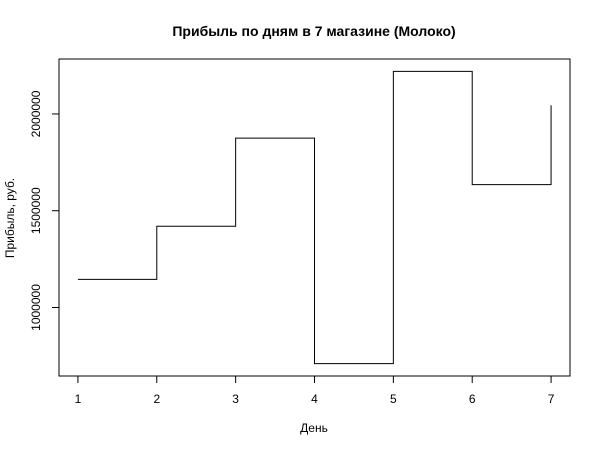  Describe the element at coordinates (314, 428) in the screenshot. I see `x-axis-label: День` at that location.